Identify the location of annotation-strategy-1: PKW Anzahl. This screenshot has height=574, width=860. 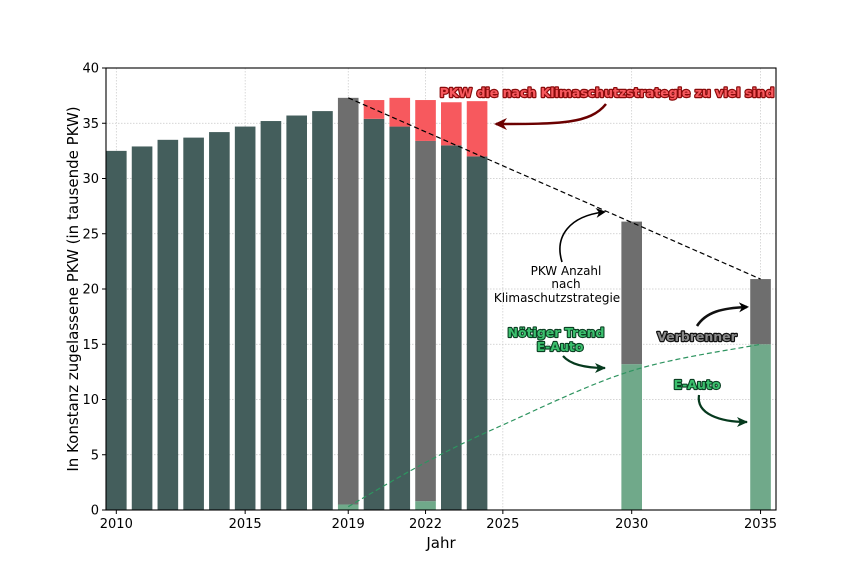
(566, 271).